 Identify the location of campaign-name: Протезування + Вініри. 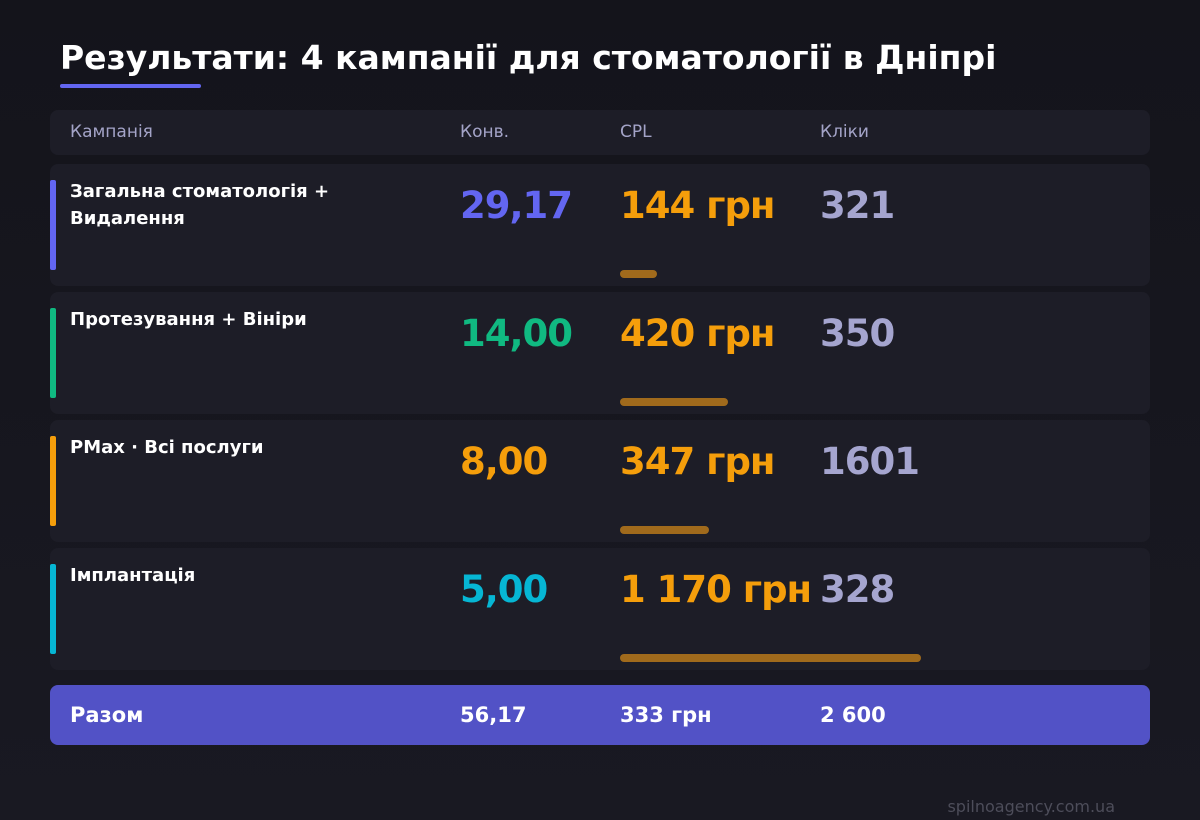
(188, 319).